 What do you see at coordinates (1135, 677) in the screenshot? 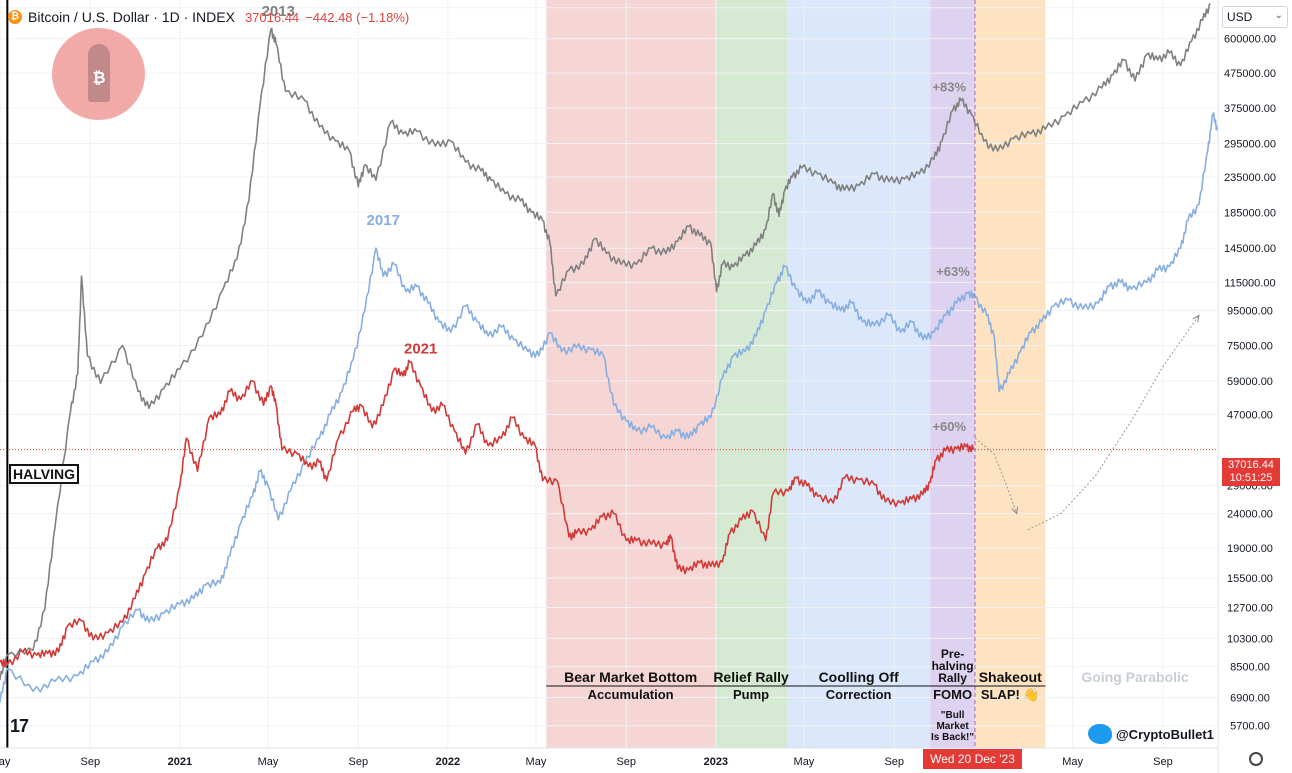
I see `going-parabolic-label: Going Parabolic` at bounding box center [1135, 677].